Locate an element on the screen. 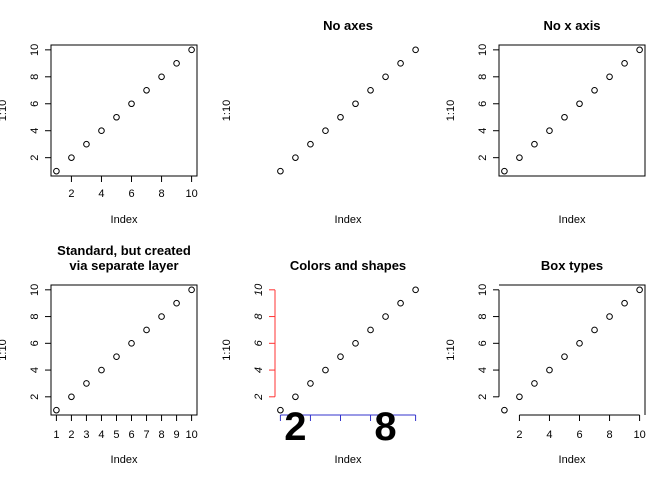 The height and width of the screenshot is (480, 672). panel-6: Box types Index 1:10 2 4 6 8 10 2 4 6 8 10 is located at coordinates (545, 362).